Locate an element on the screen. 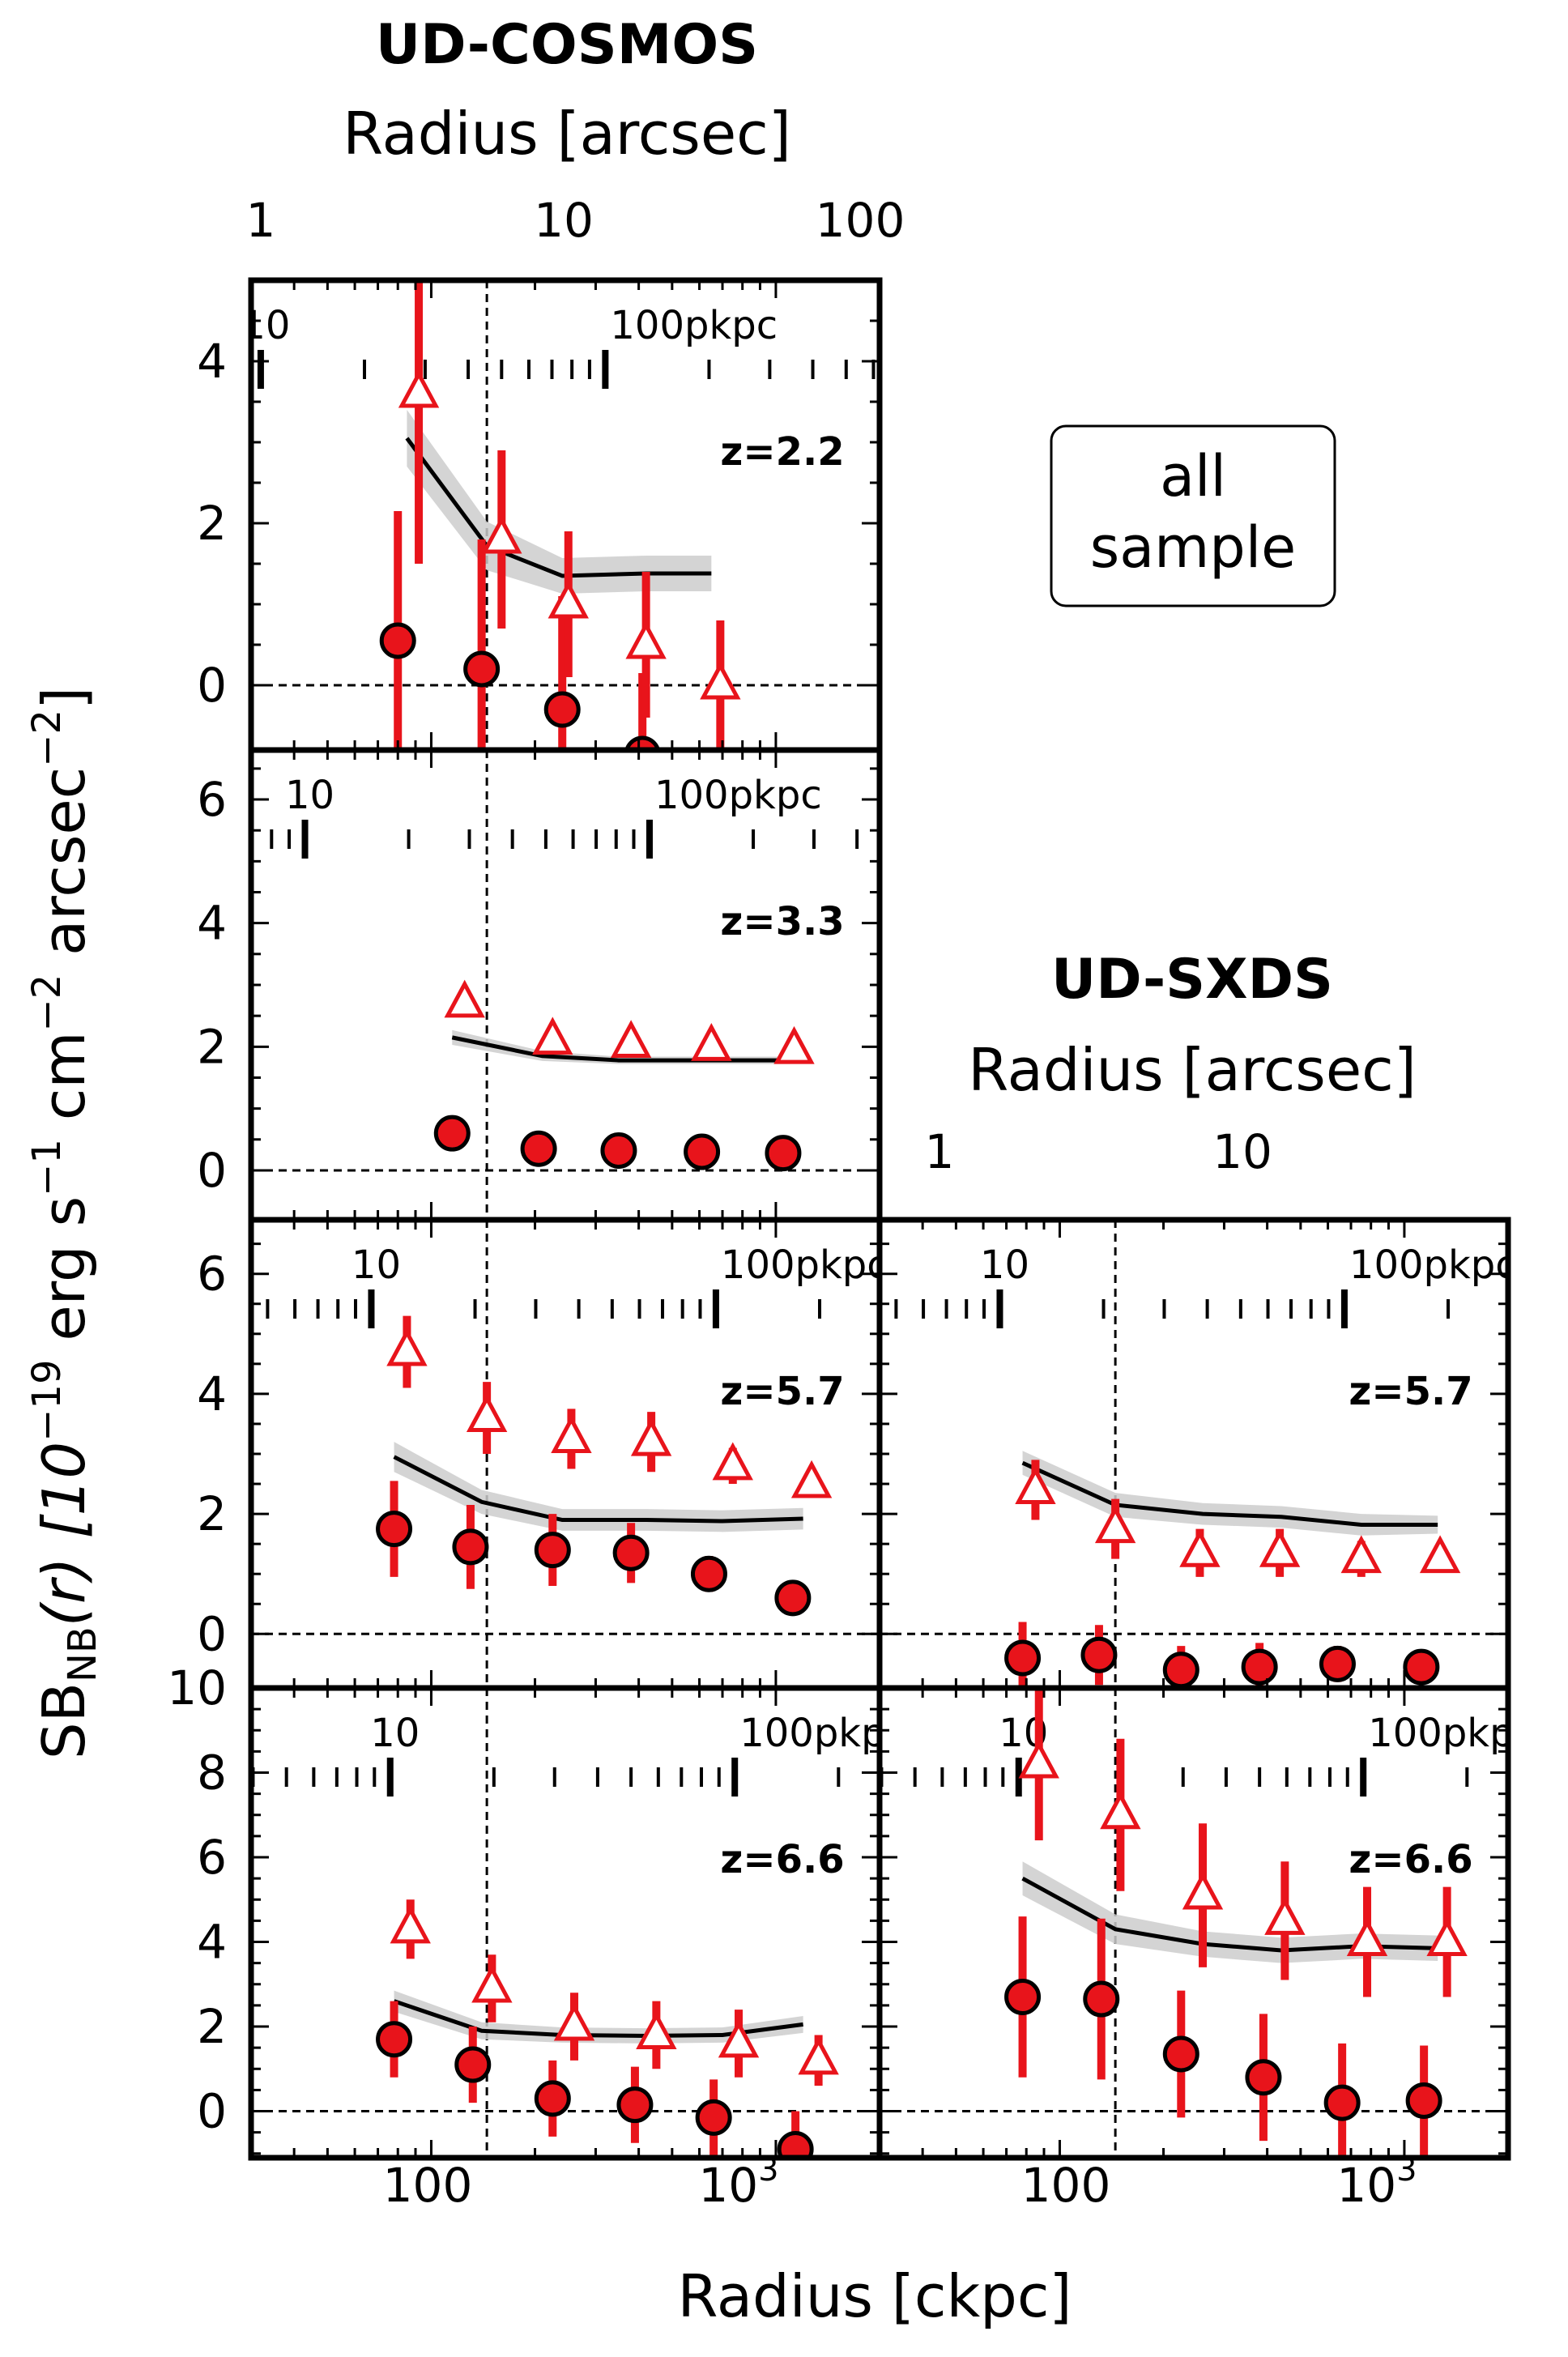  panel-2: 10 100pkpc z=3.3 0 2 4 6 is located at coordinates (540, 985).